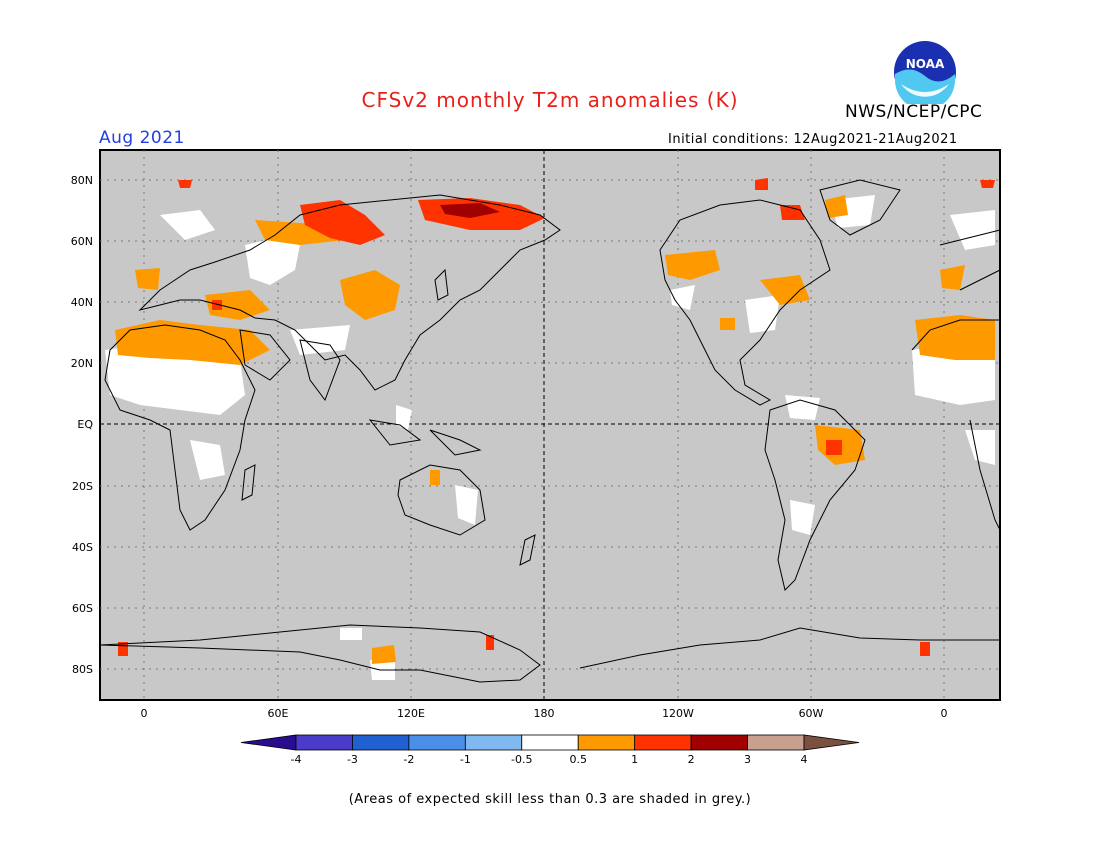 This screenshot has width=1100, height=850. Describe the element at coordinates (408, 759) in the screenshot. I see `colorbar-label: -2` at that location.